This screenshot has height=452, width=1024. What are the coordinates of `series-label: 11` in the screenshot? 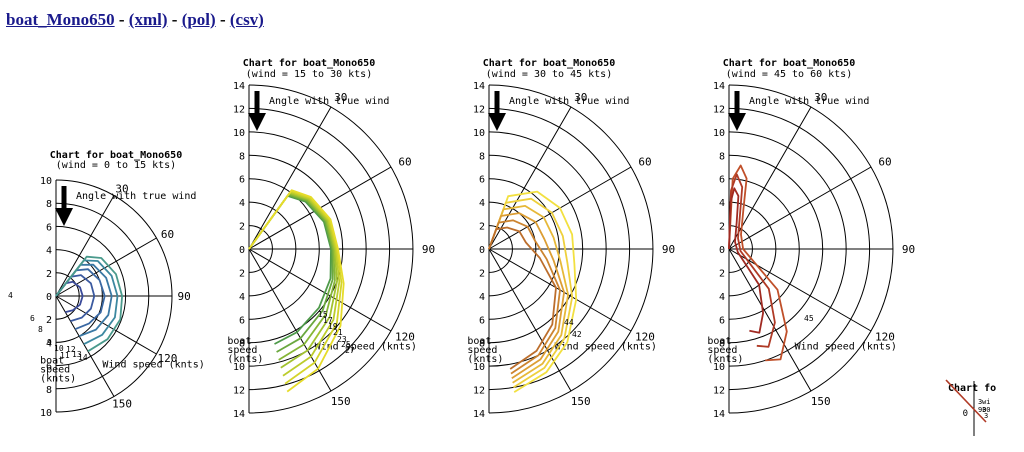 It's located at (65, 355).